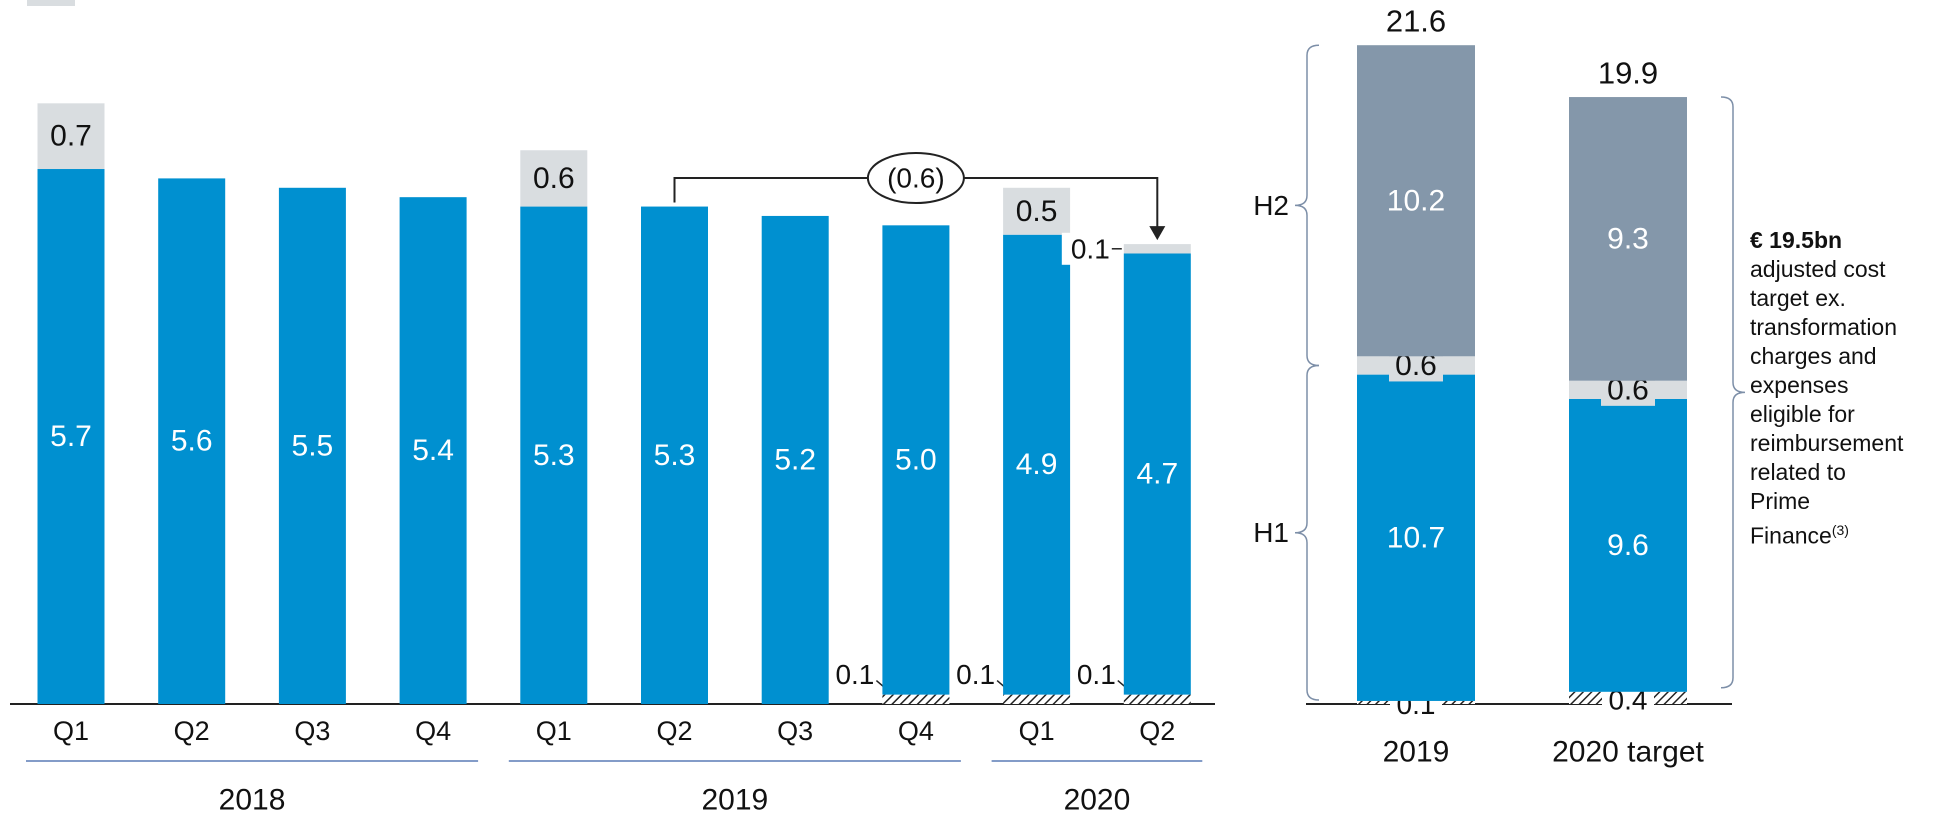  I want to click on value-label: 5.7, so click(71, 436).